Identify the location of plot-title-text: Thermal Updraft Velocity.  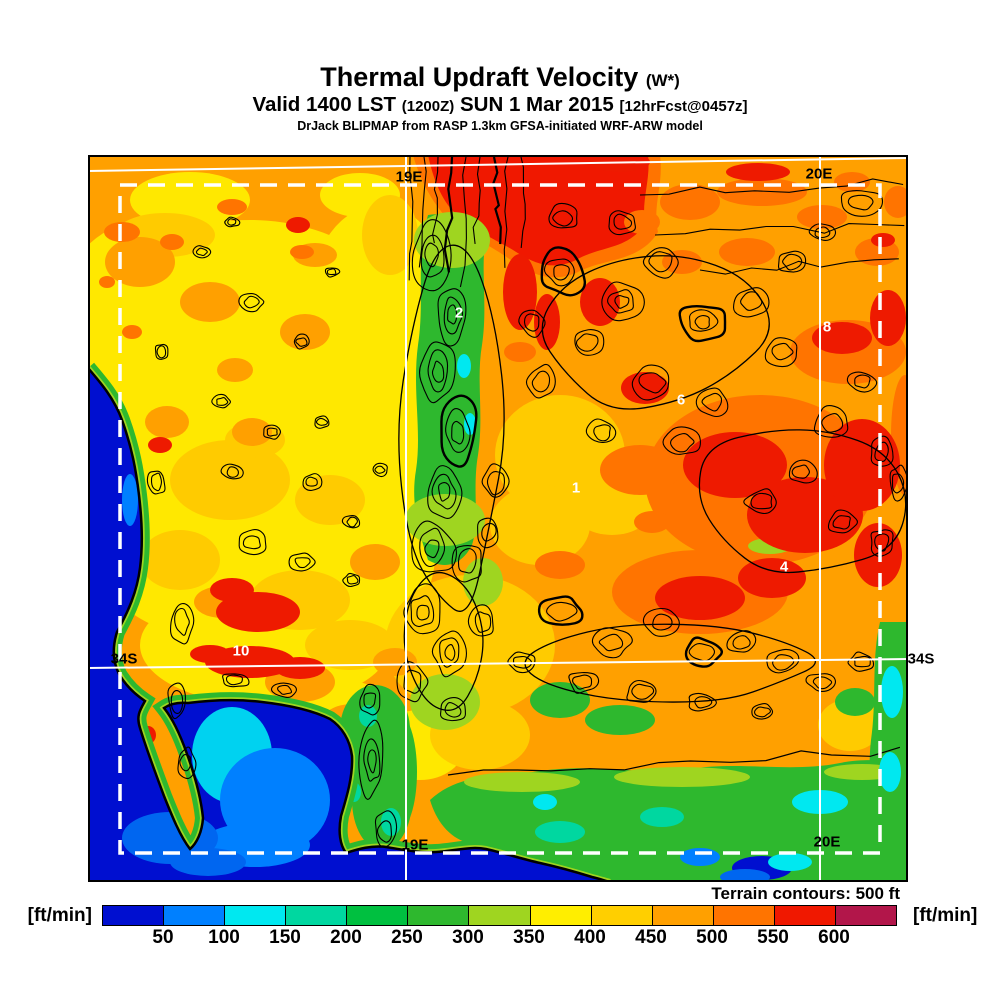
(479, 77).